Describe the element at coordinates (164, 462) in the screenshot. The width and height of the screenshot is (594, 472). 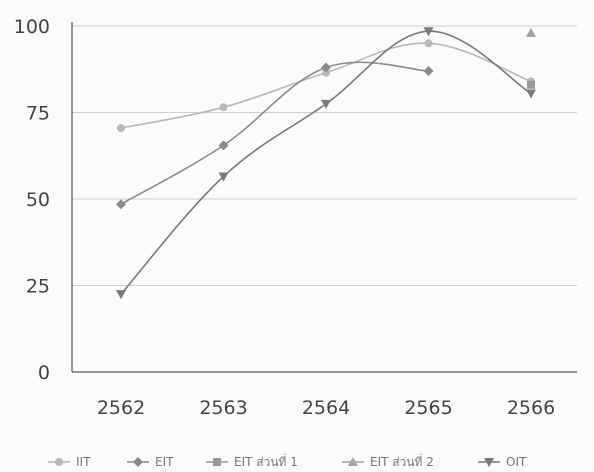
I see `legend-label: EIT` at that location.